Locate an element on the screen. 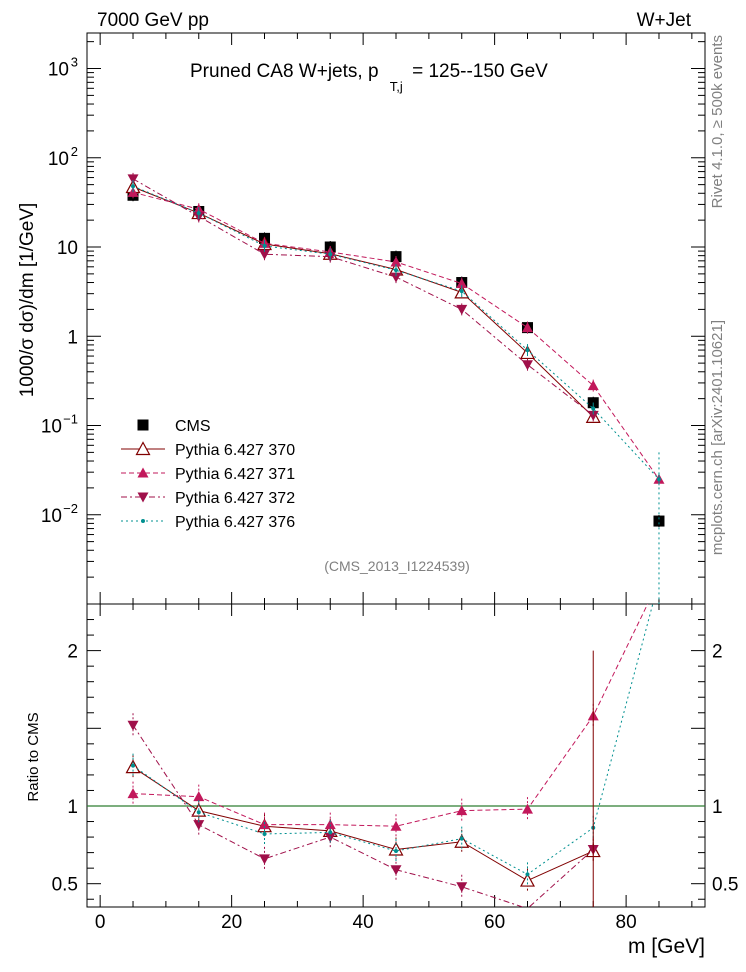 This screenshot has height=972, width=746. legend-label: Pythia 6.427 376 is located at coordinates (235, 522).